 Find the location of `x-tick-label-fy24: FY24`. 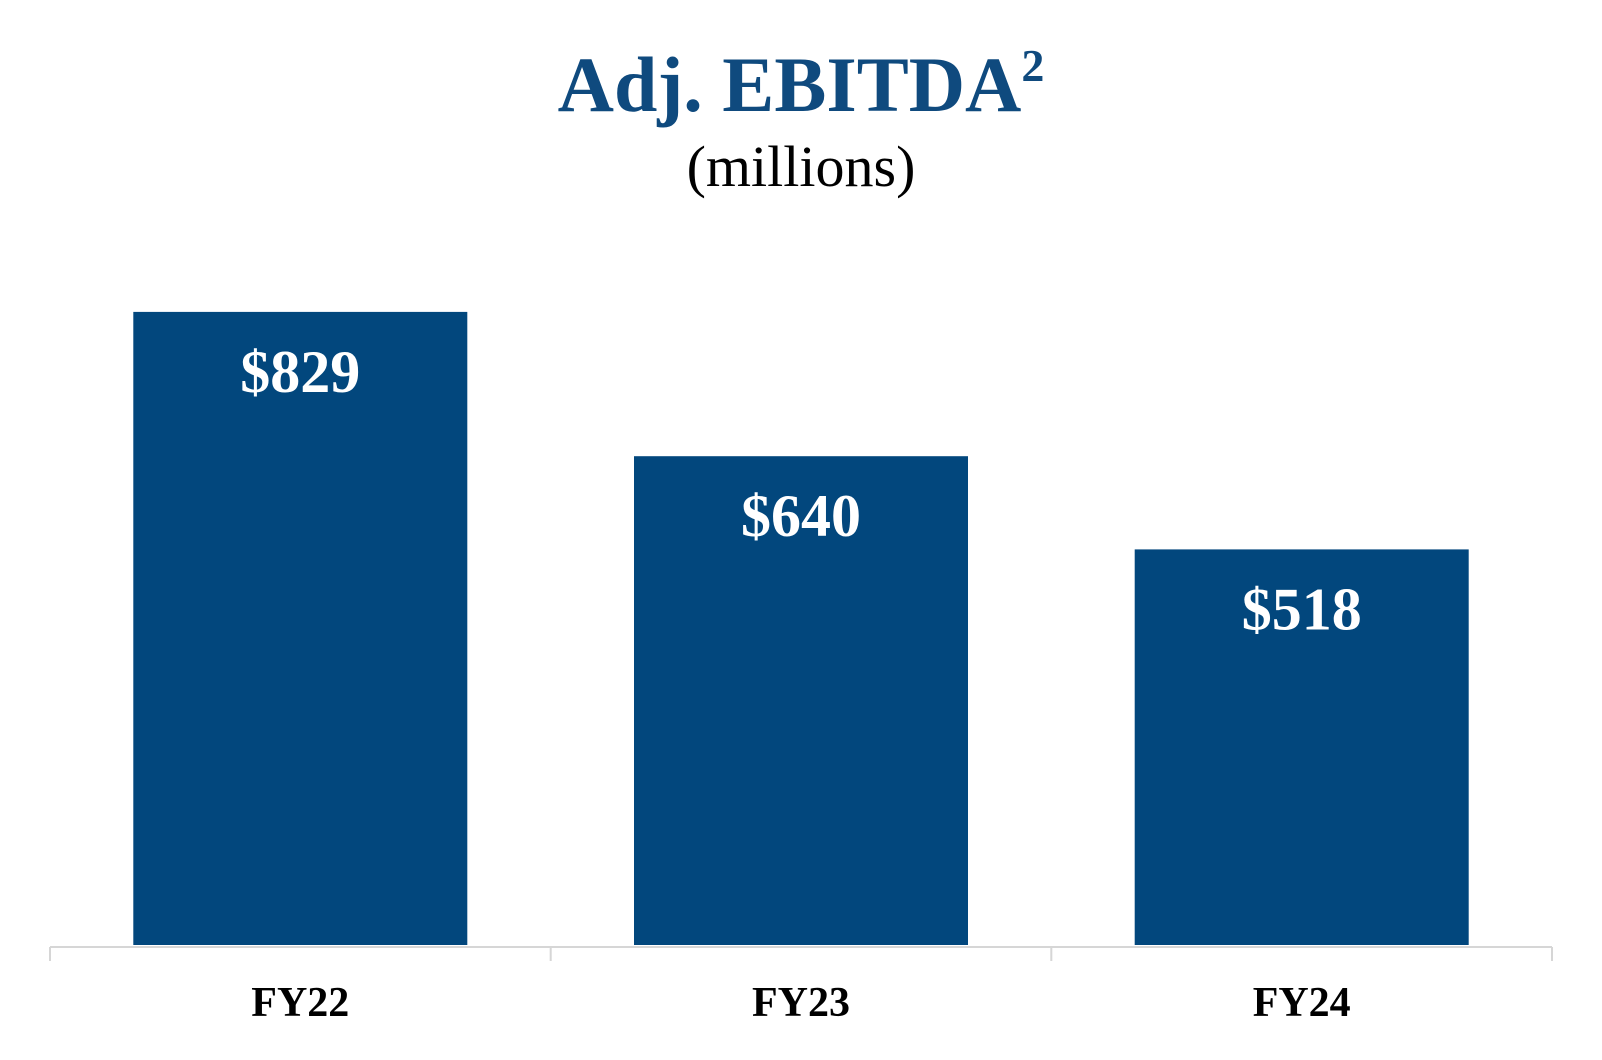

x-tick-label-fy24: FY24 is located at coordinates (1302, 1003).